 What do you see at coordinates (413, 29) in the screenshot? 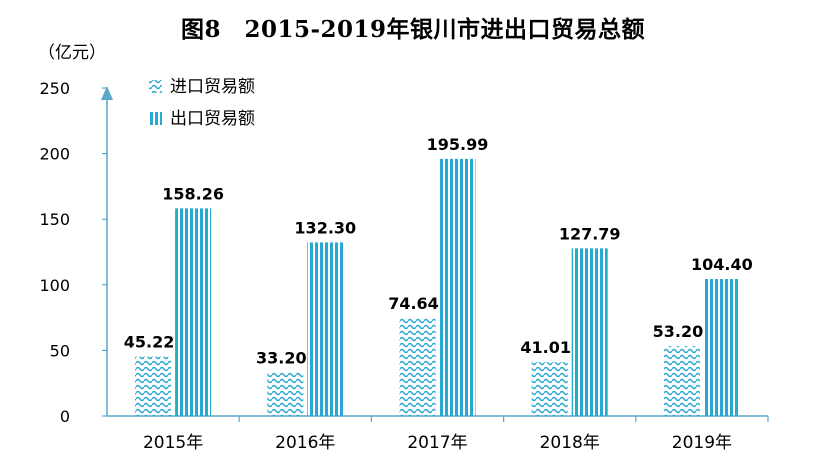
I see `chart-title: 图8 2015-2019年银川市进出口贸易总额` at bounding box center [413, 29].